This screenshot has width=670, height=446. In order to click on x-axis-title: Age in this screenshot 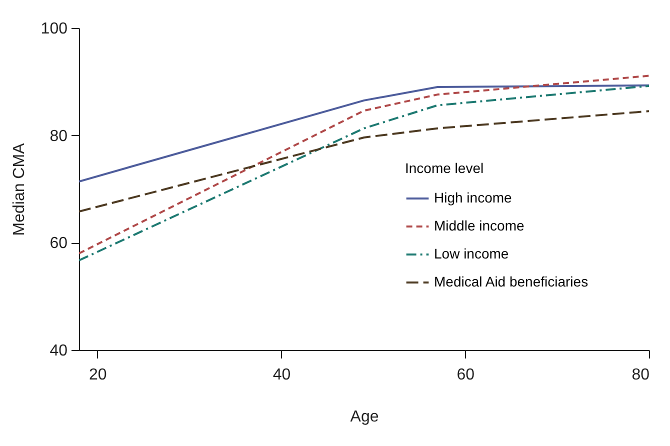, I will do `click(364, 417)`.